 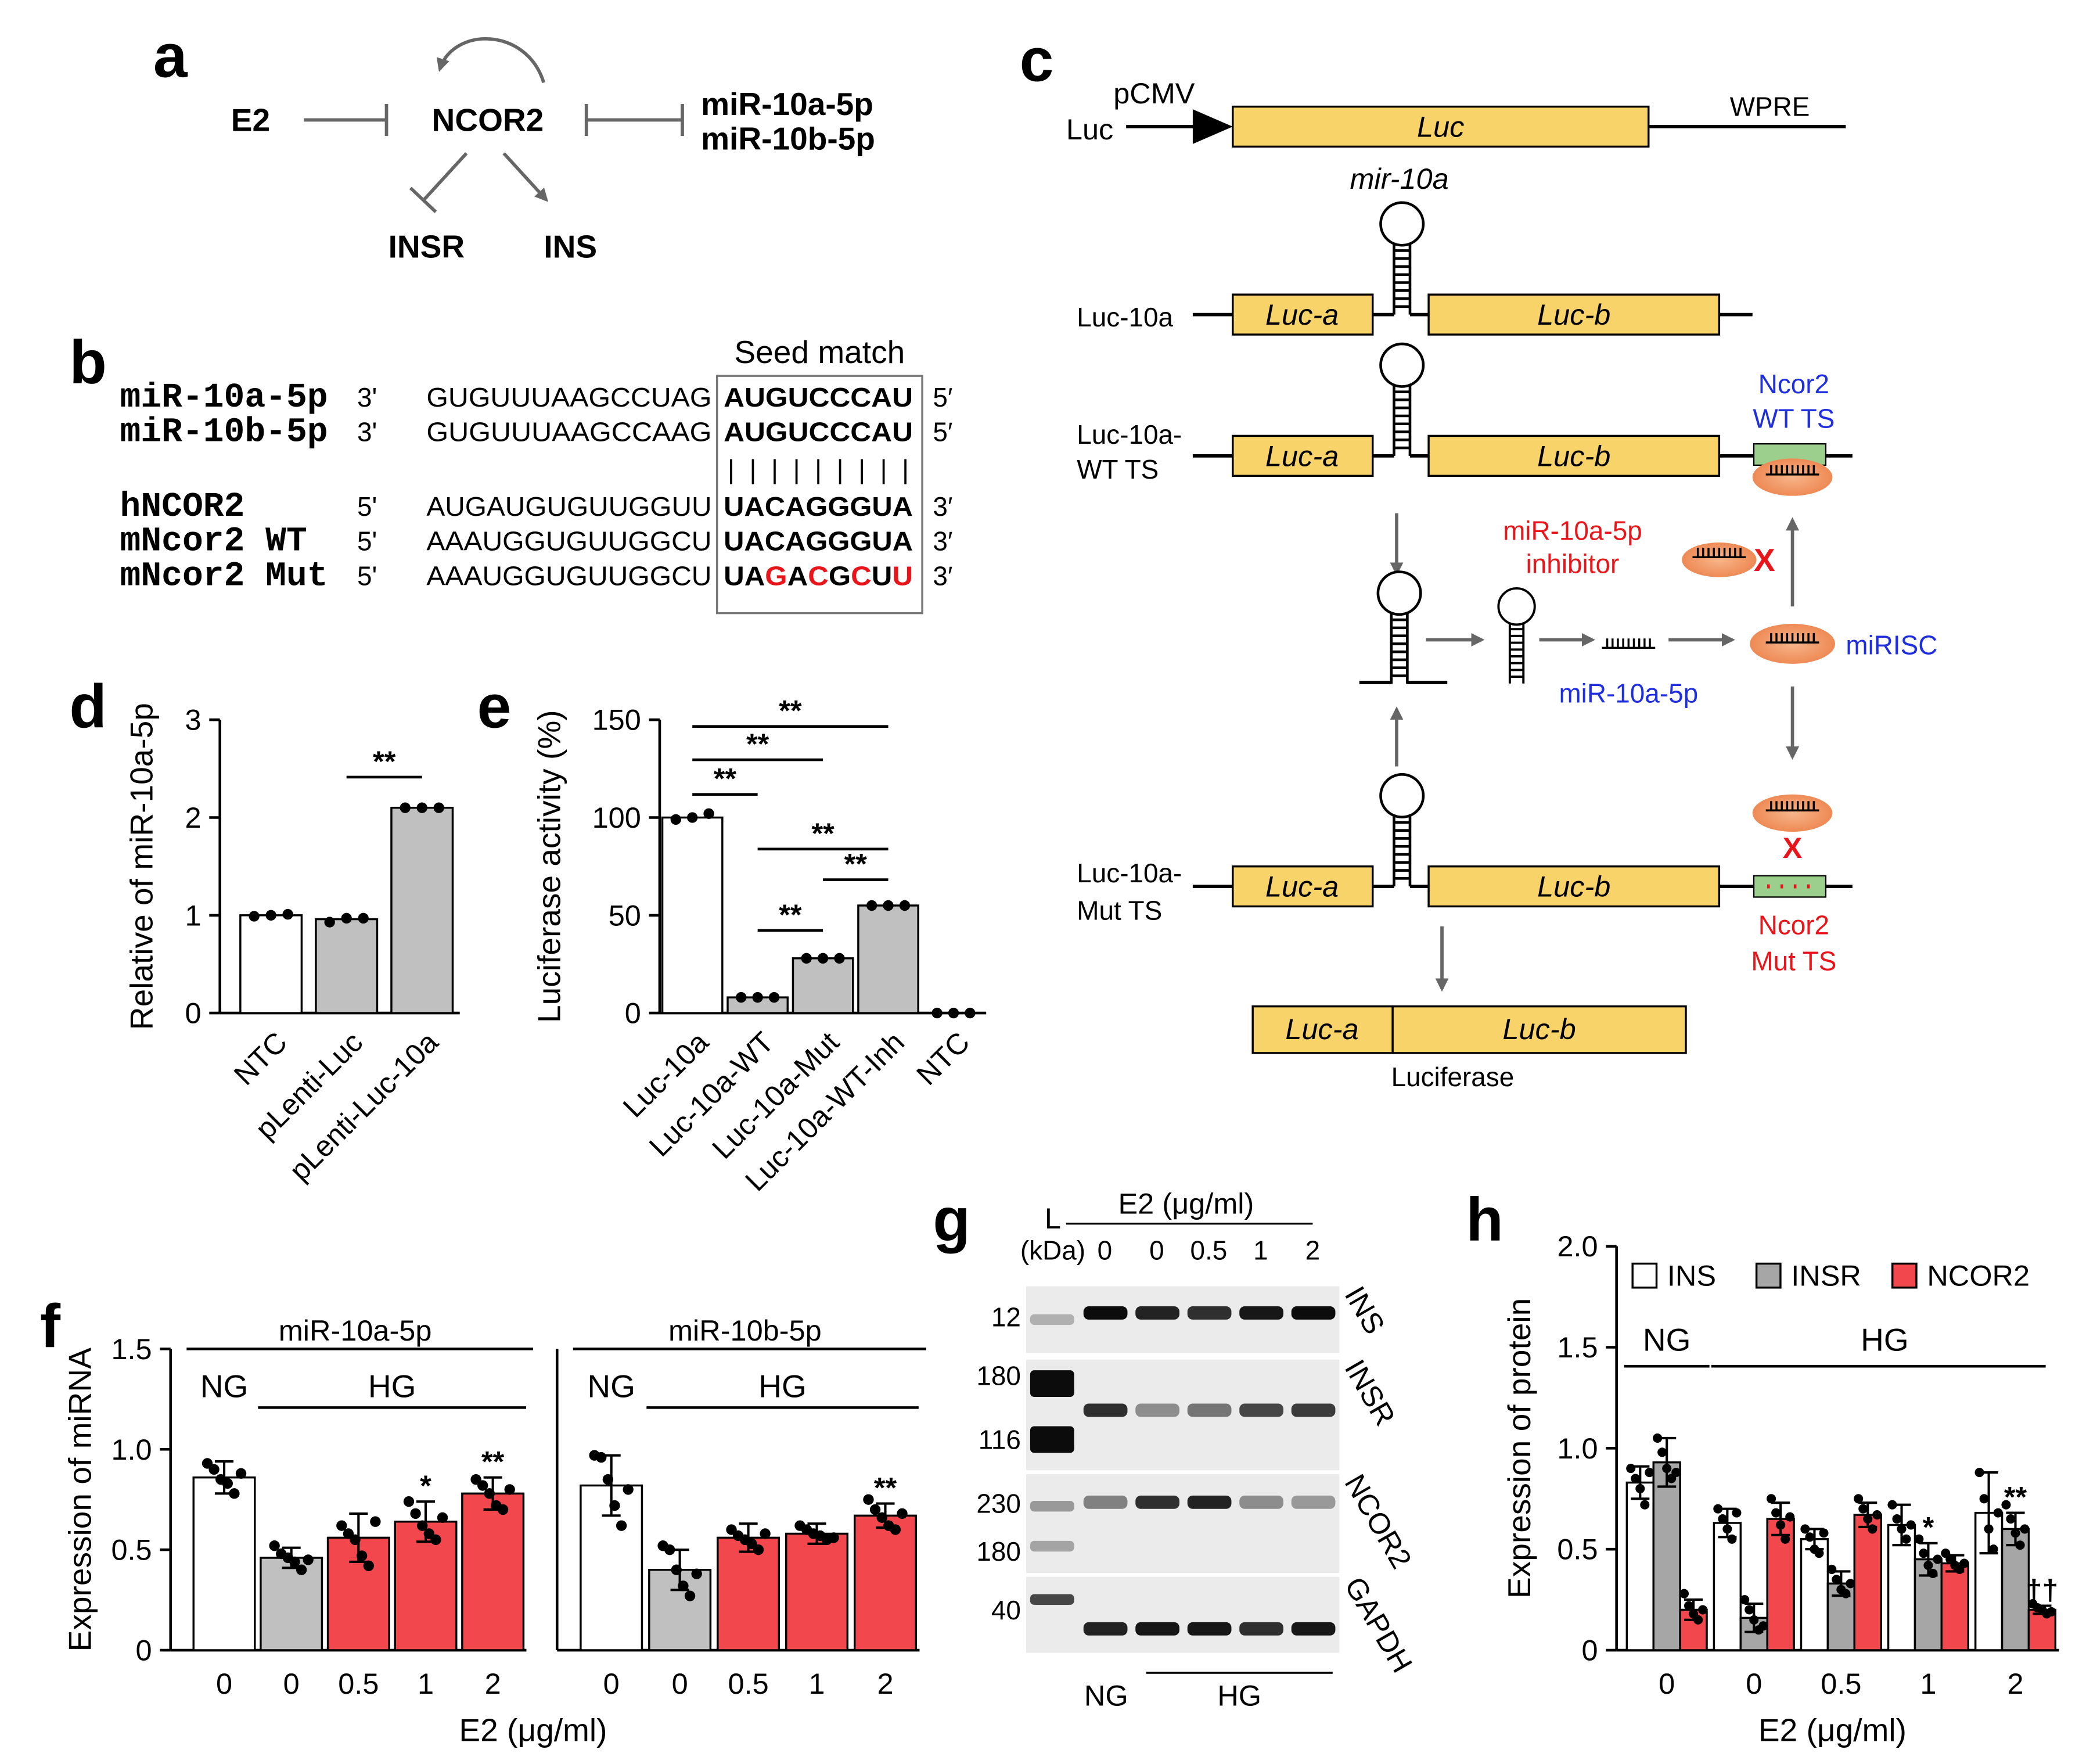 What do you see at coordinates (87, 706) in the screenshot?
I see `panel-label: d` at bounding box center [87, 706].